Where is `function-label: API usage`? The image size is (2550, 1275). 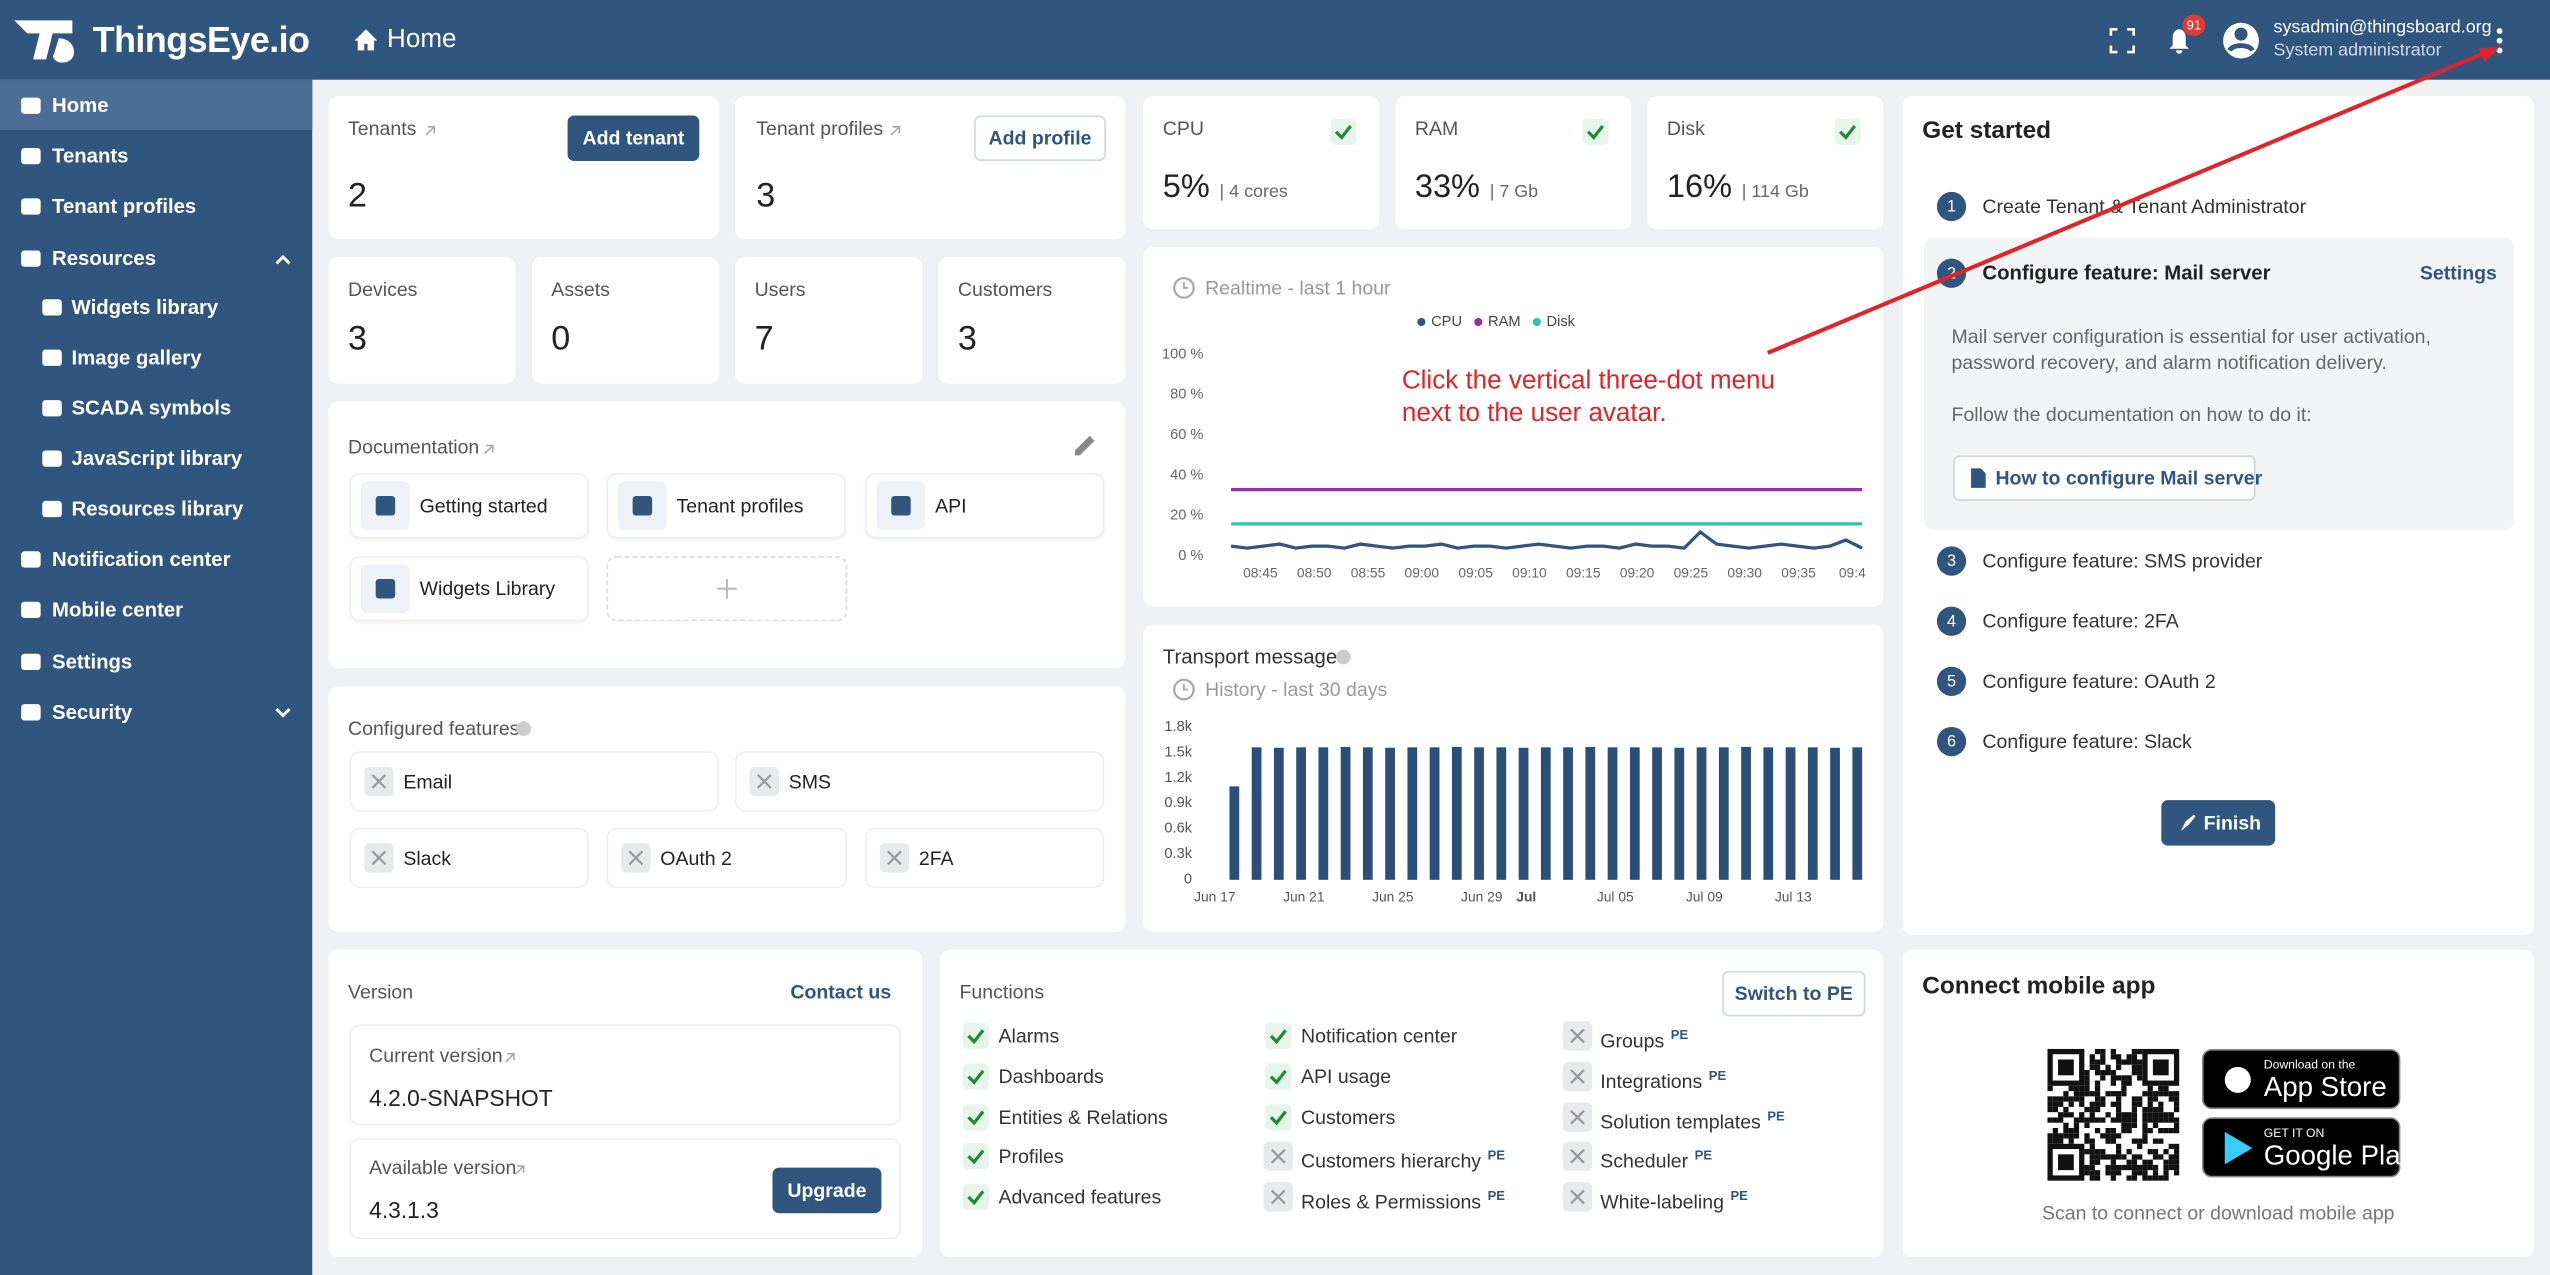
function-label: API usage is located at coordinates (1346, 1076).